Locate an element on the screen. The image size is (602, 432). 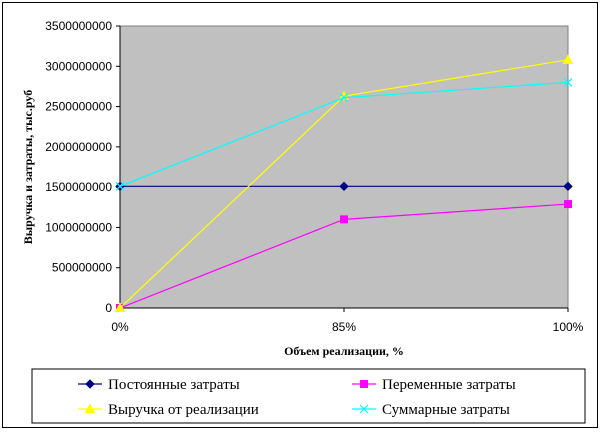
legend-item: Постоянные затраты is located at coordinates (159, 385).